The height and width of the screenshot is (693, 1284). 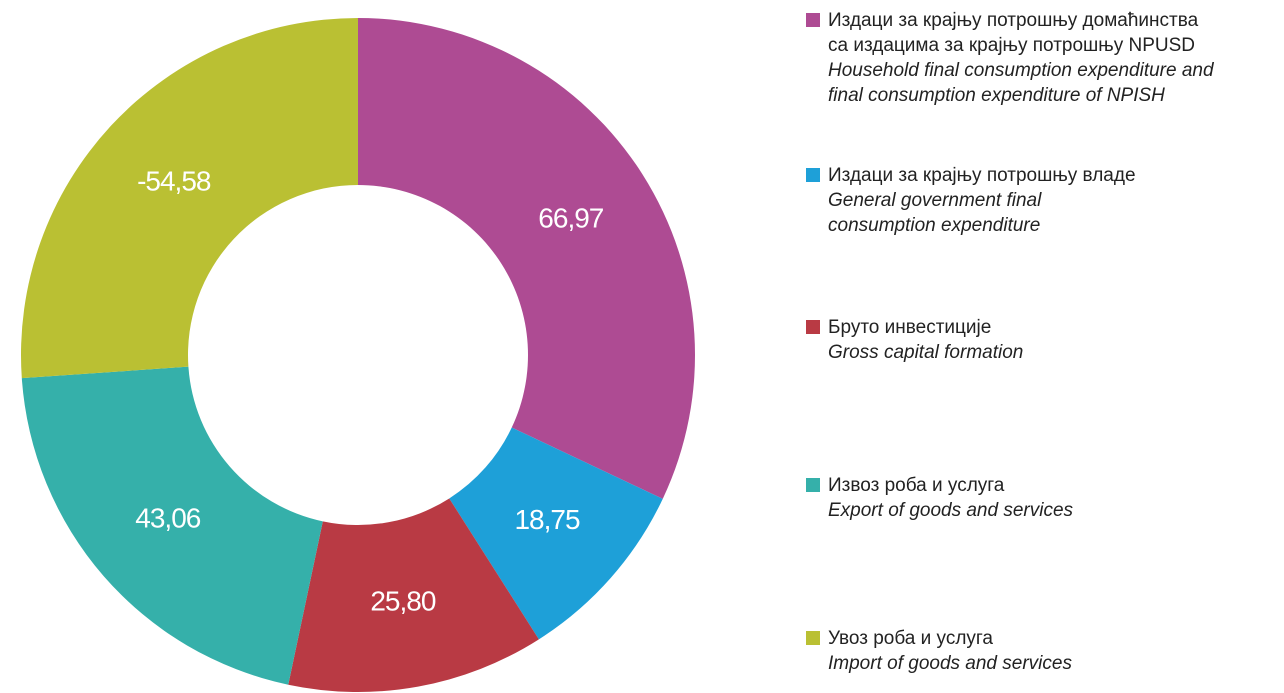 I want to click on legend-label: Издаци за крајњу потрошњу владе, so click(x=982, y=175).